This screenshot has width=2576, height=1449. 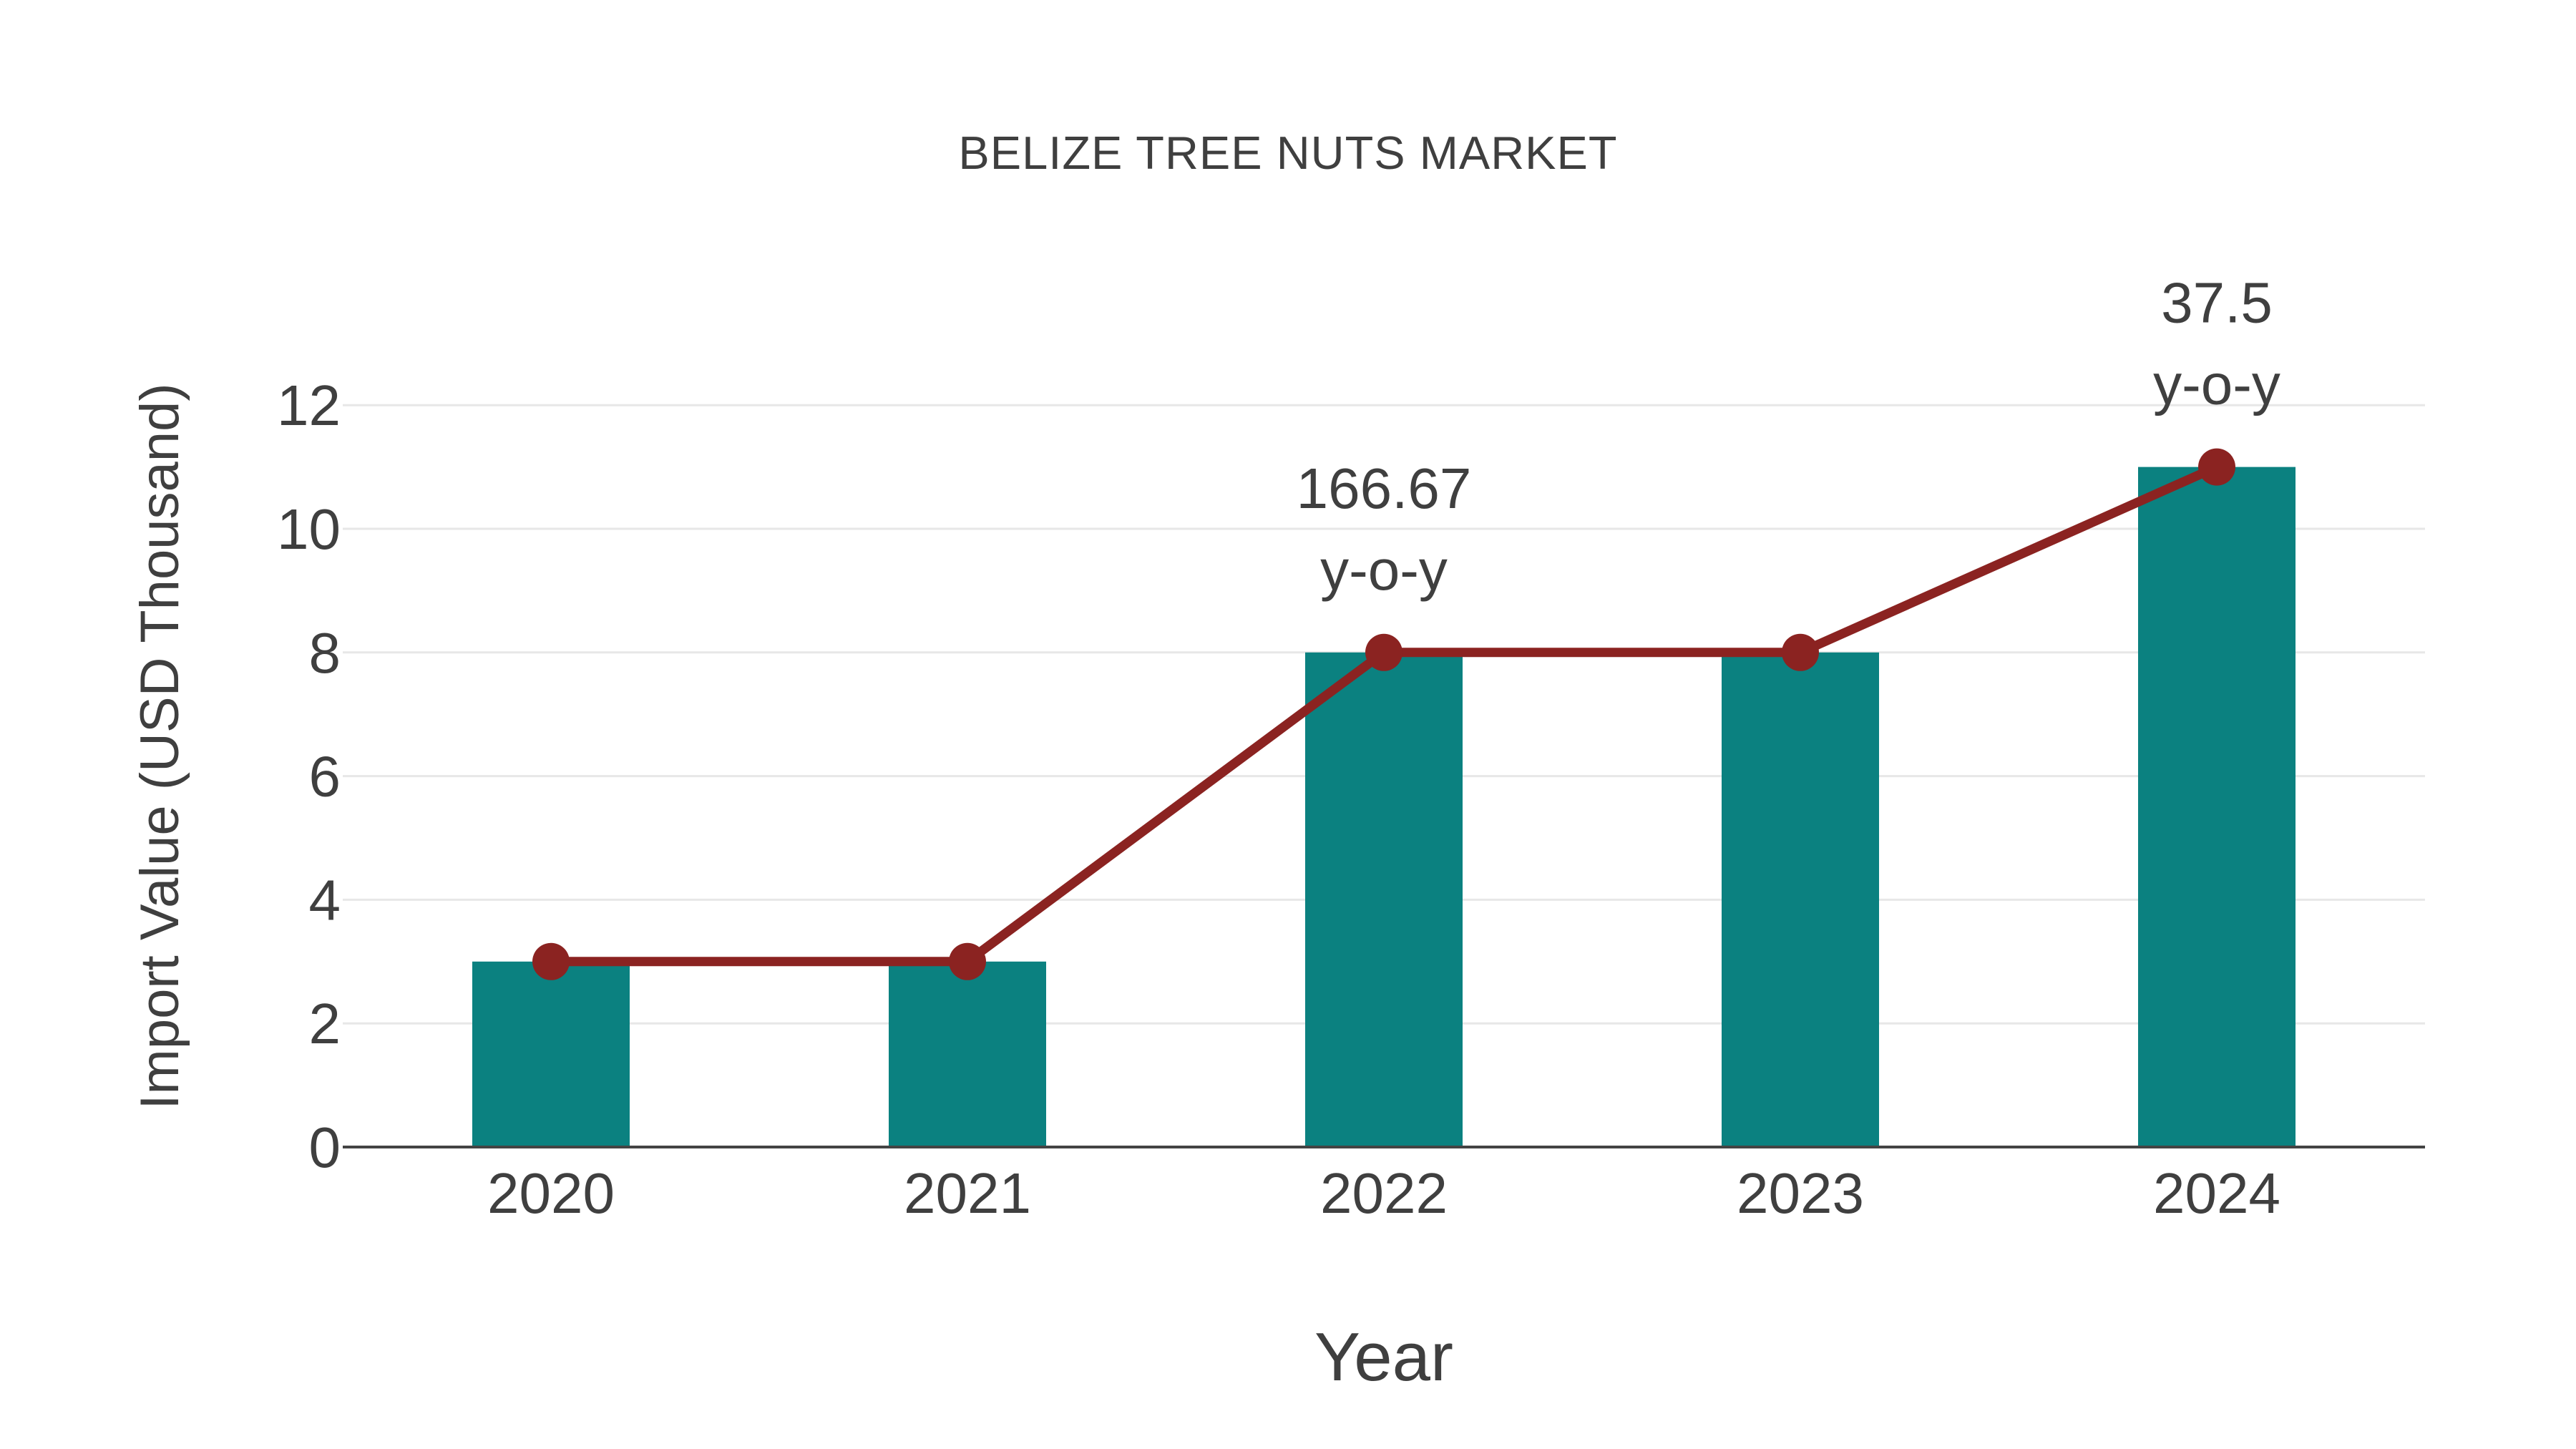 I want to click on y-tick-label: 10, so click(x=309, y=529).